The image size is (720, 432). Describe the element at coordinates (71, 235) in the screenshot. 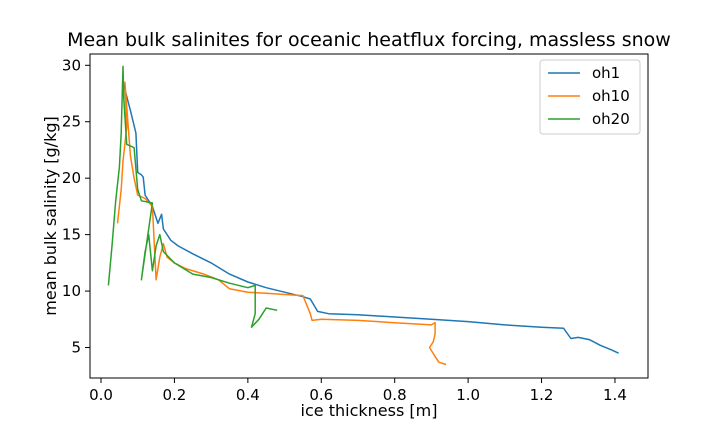

I see `y-tick-label: 15` at that location.